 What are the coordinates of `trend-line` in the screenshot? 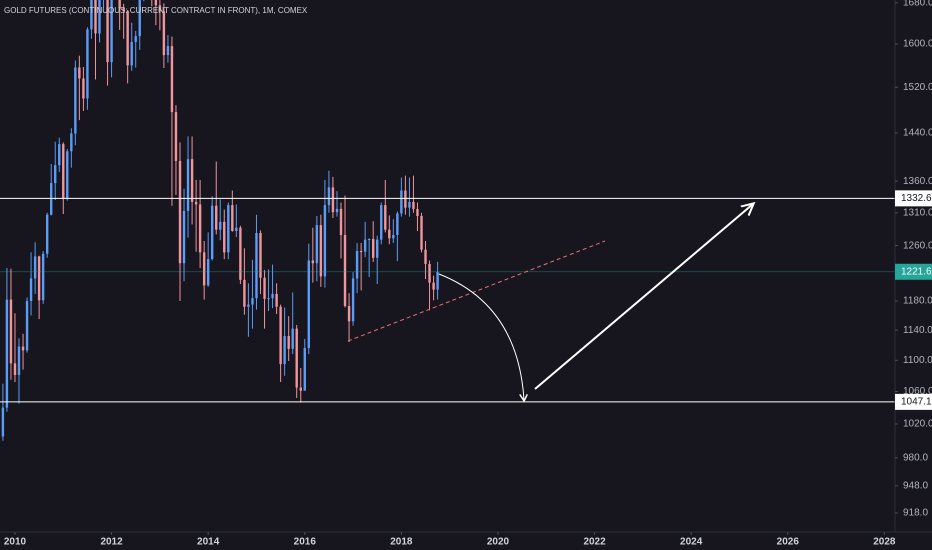 It's located at (476, 291).